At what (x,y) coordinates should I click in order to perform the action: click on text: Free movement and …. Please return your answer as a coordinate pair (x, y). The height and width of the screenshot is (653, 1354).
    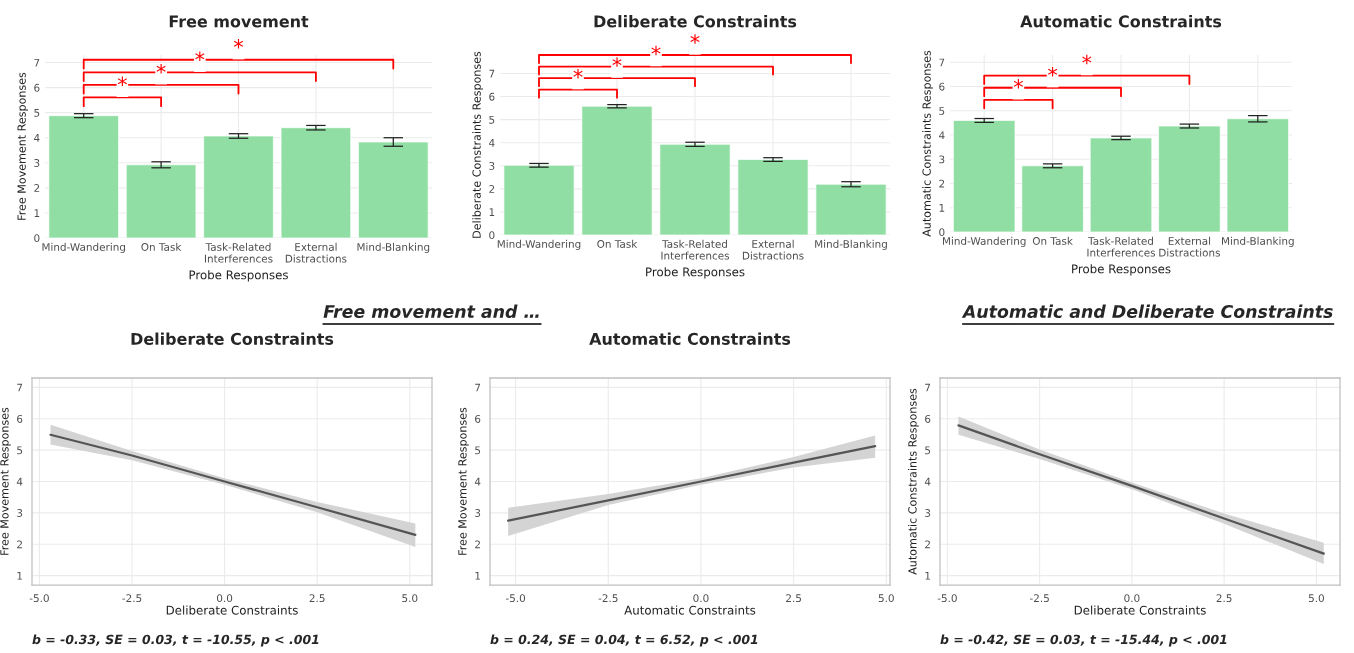
    Looking at the image, I should click on (431, 311).